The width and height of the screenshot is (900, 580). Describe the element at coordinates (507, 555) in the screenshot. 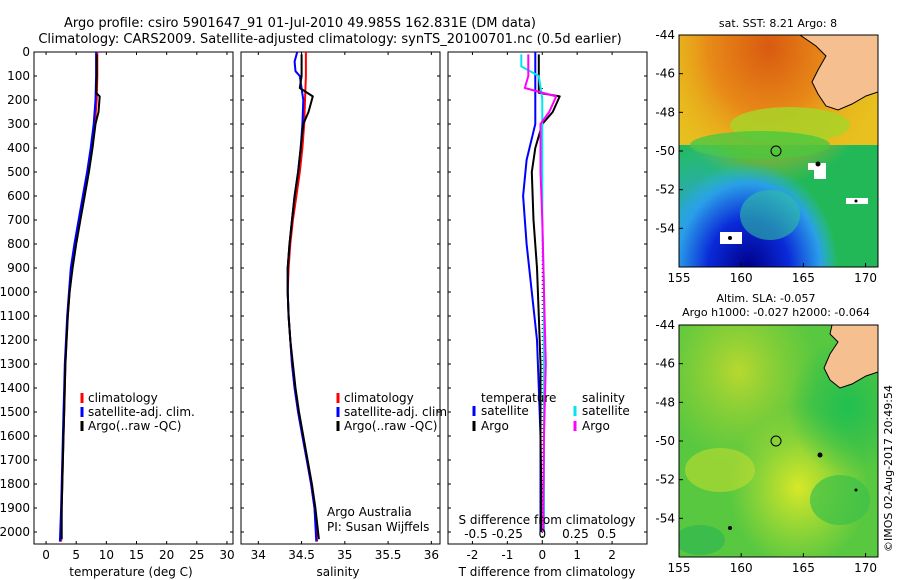

I see `x-tick-label: -1` at that location.